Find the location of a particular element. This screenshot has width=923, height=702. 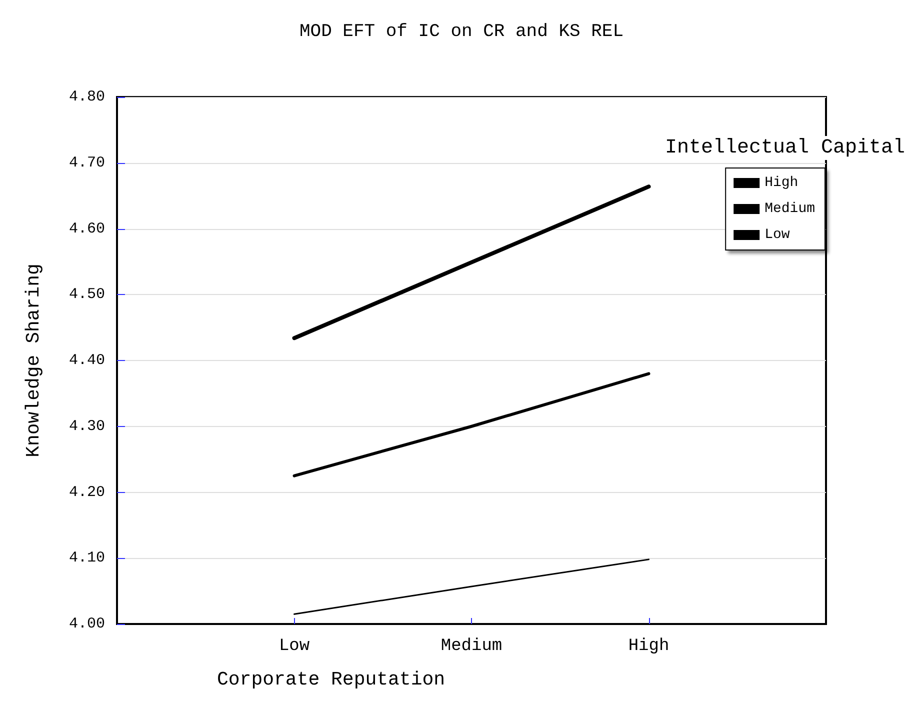

y-tick-label: 4.30 is located at coordinates (86, 426).